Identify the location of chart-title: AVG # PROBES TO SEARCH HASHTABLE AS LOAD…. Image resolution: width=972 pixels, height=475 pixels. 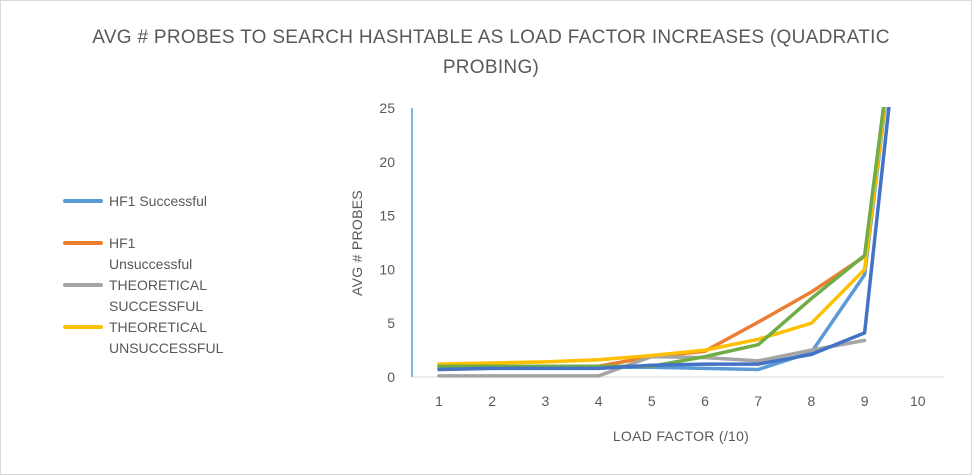
(491, 53).